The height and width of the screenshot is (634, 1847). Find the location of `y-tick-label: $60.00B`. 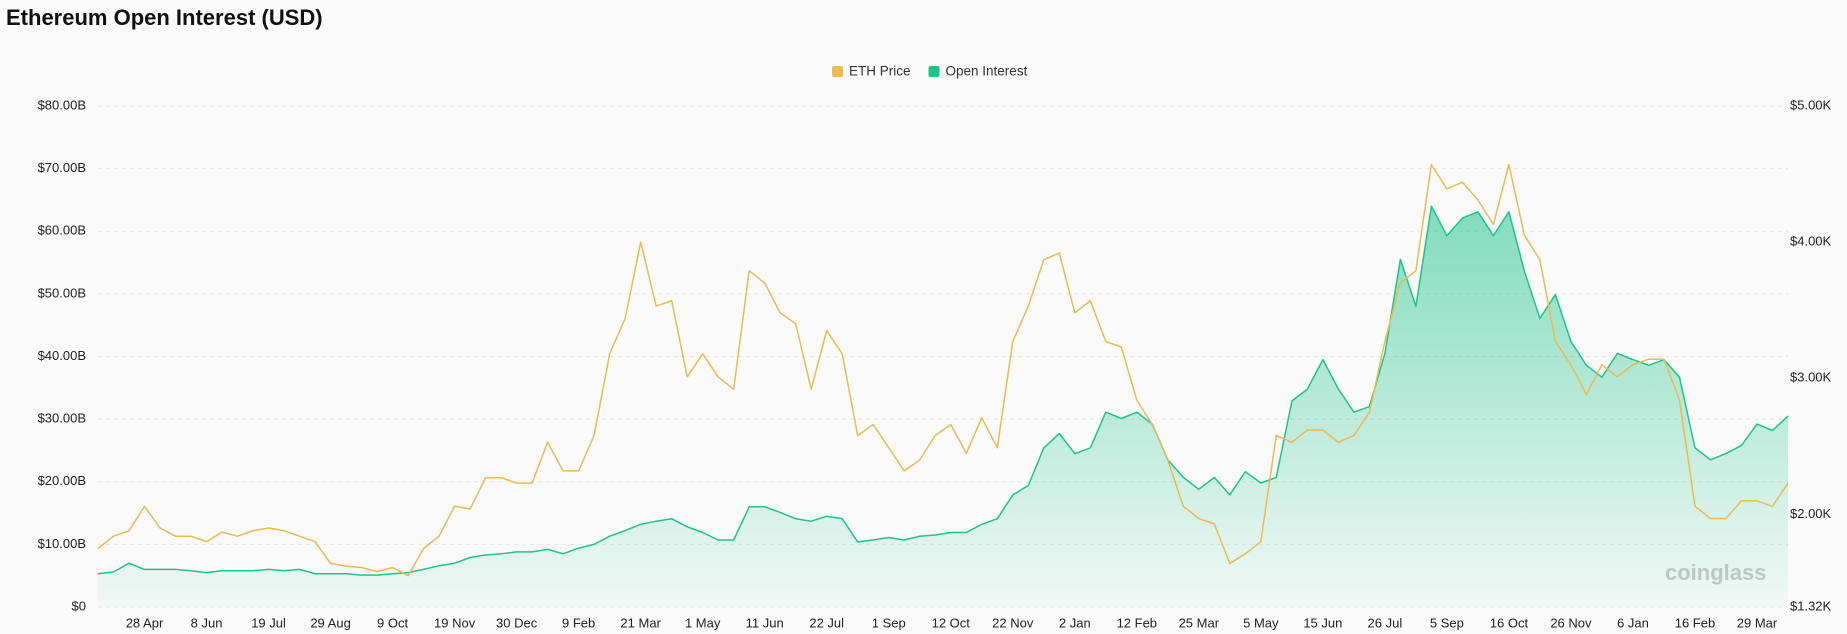

y-tick-label: $60.00B is located at coordinates (62, 230).